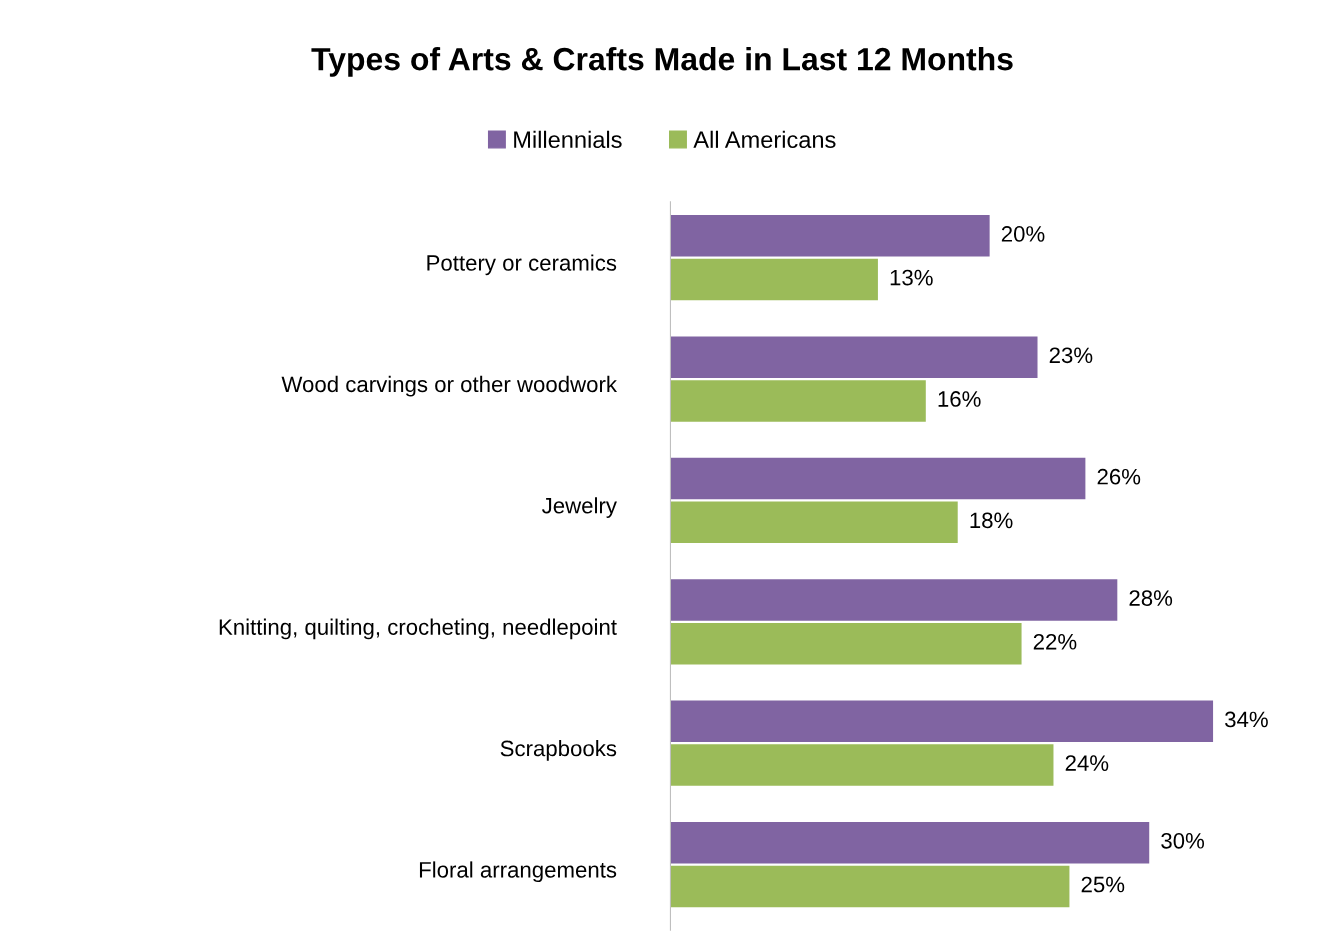  I want to click on y-tick-label: Wood carvings or other woodwork, so click(449, 386).